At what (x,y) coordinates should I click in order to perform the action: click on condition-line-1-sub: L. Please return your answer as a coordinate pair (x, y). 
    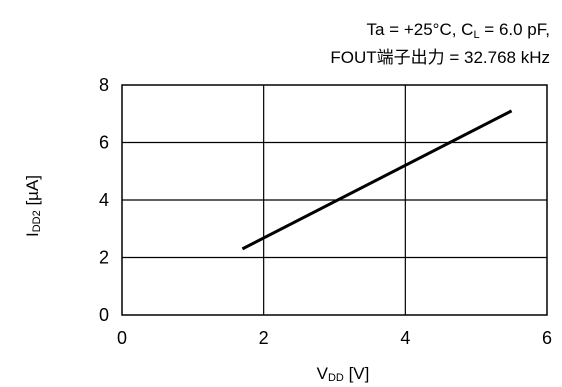
    Looking at the image, I should click on (476, 35).